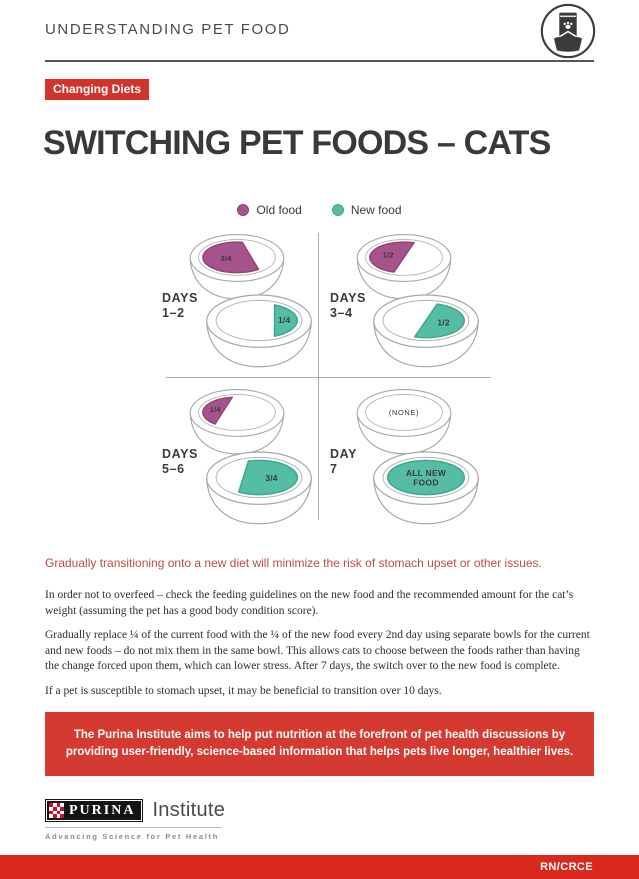 Image resolution: width=639 pixels, height=879 pixels. Describe the element at coordinates (348, 305) in the screenshot. I see `day-label-days-3-4: DAYS 3–4` at that location.